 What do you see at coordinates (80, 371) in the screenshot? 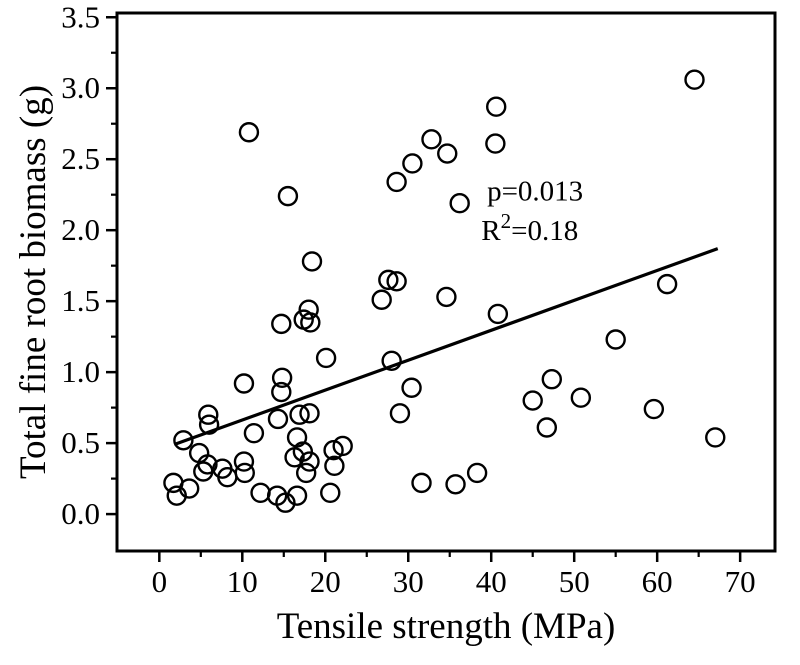
I see `y-tick-label: 1.0` at bounding box center [80, 371].